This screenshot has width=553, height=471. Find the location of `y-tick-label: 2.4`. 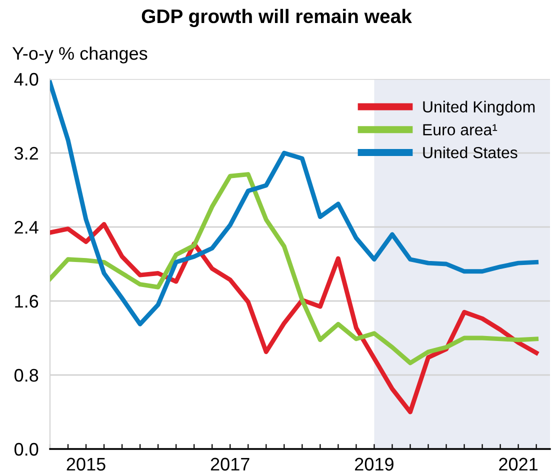

y-tick-label: 2.4 is located at coordinates (26, 227).